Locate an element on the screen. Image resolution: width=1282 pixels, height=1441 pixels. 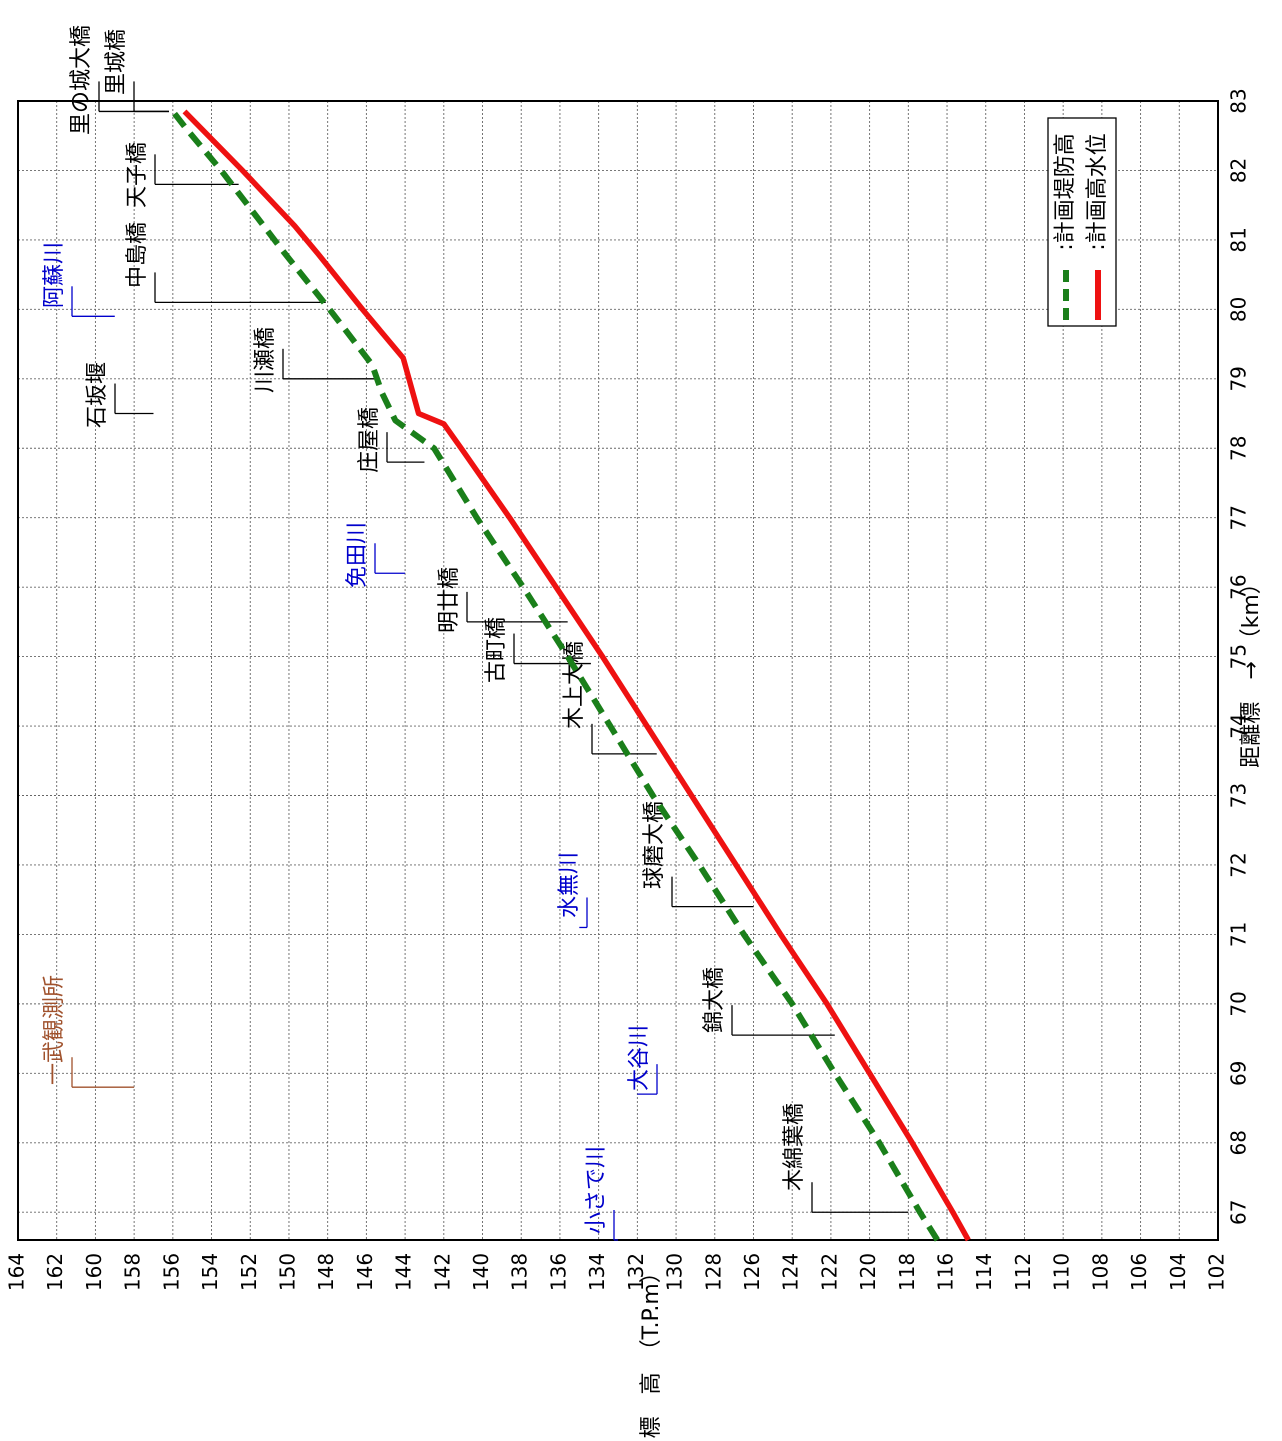
annotation-label: 小さで川 is located at coordinates (596, 1190).